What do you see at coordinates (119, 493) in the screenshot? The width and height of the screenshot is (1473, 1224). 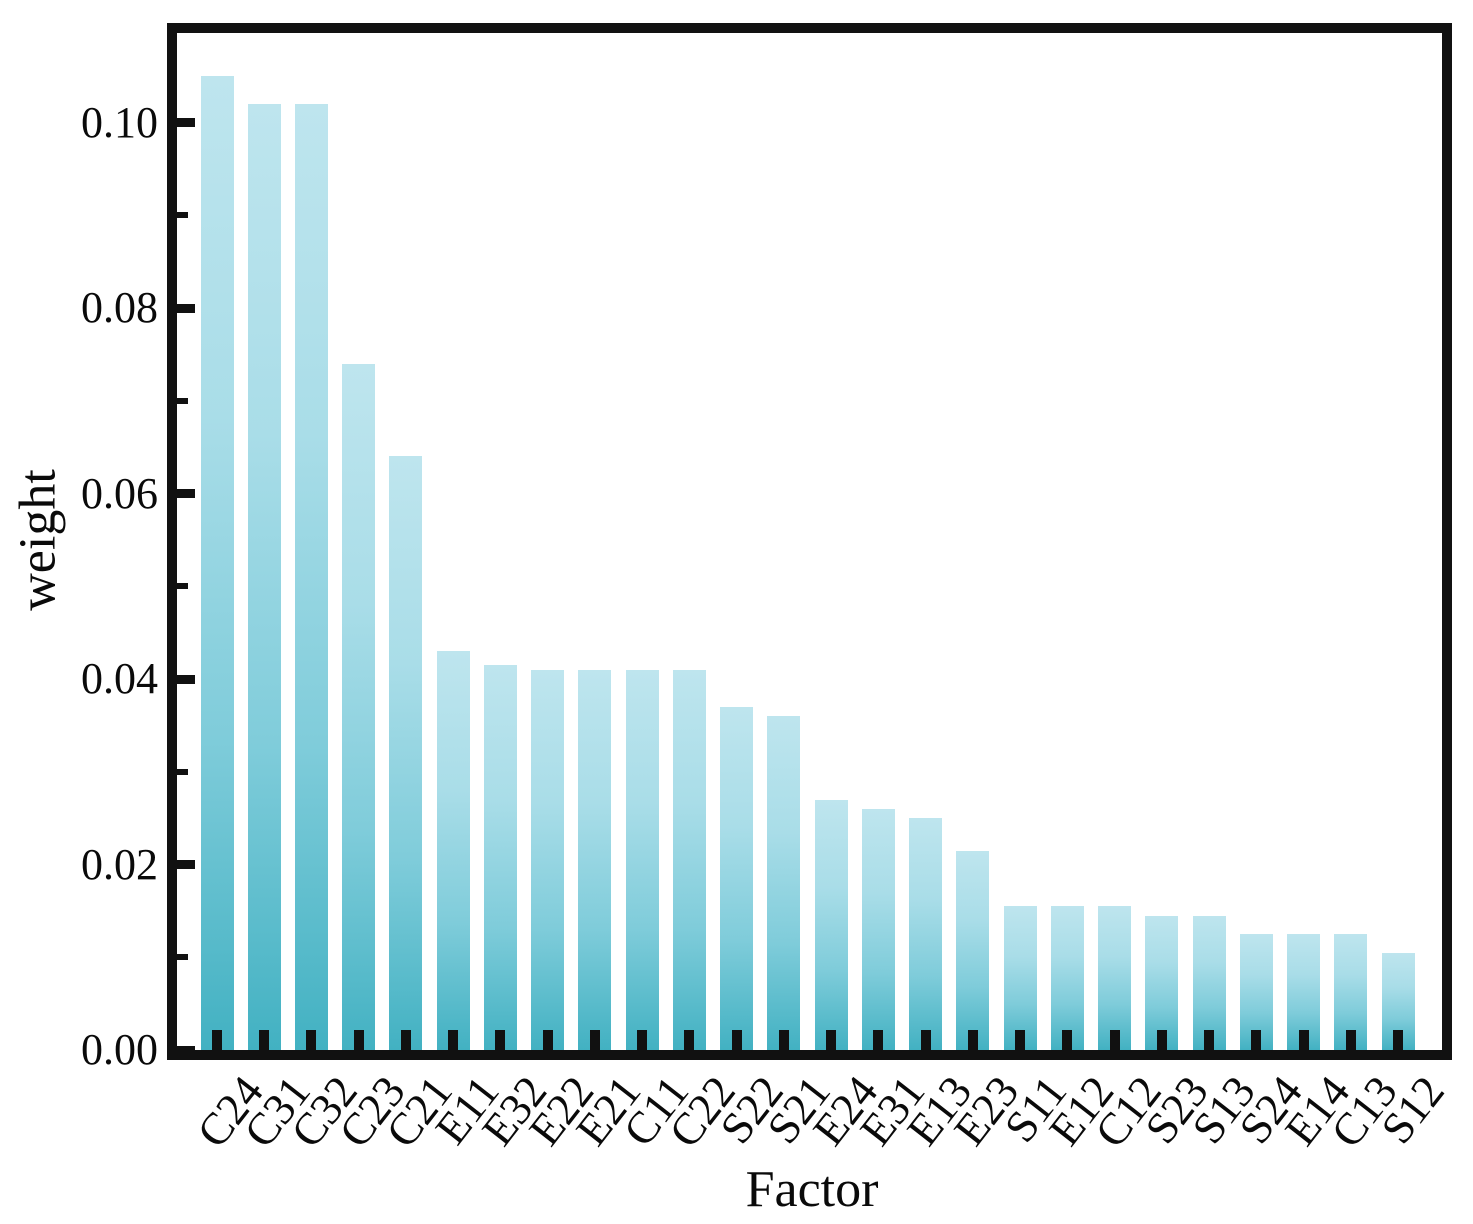 I see `y-tick-label: 0.06` at bounding box center [119, 493].